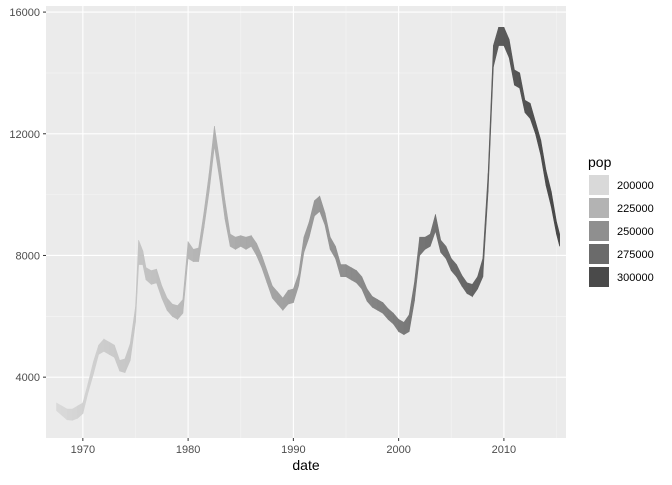 This screenshot has width=672, height=485. I want to click on legend: pop 200000 225000 250000 275000 300000, so click(621, 220).